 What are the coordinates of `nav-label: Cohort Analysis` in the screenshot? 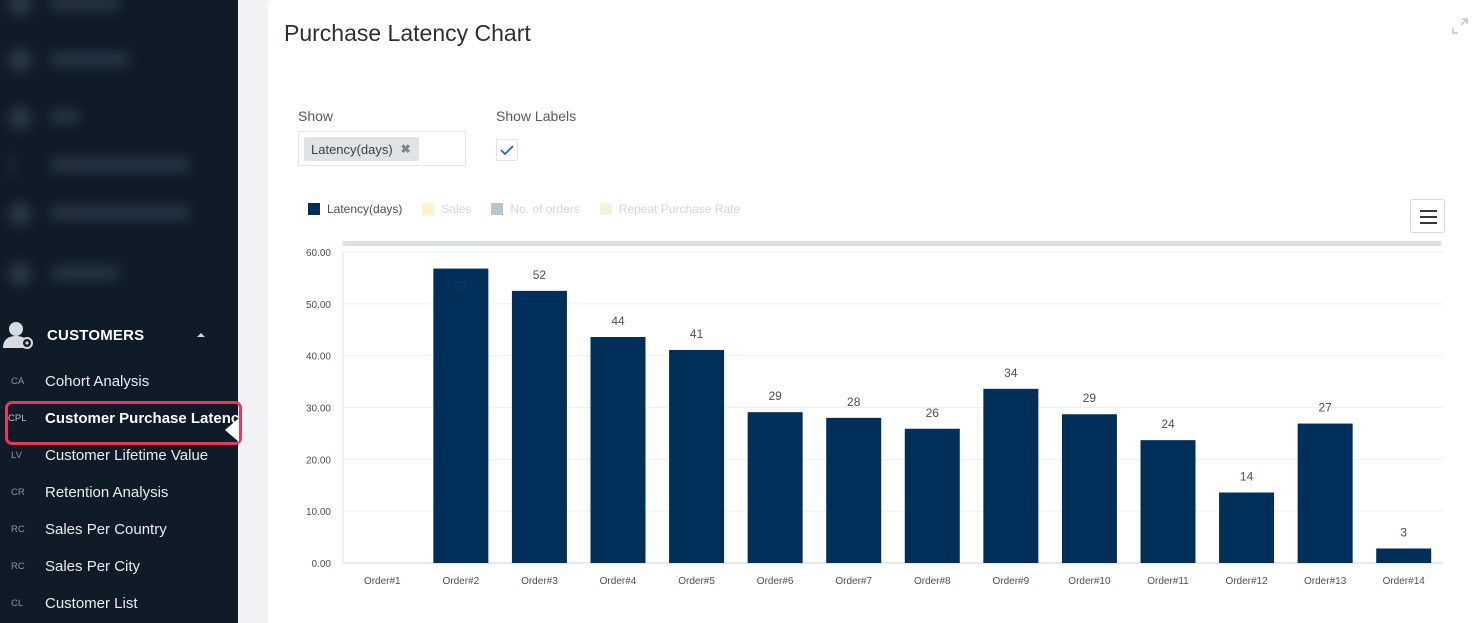 It's located at (97, 381).